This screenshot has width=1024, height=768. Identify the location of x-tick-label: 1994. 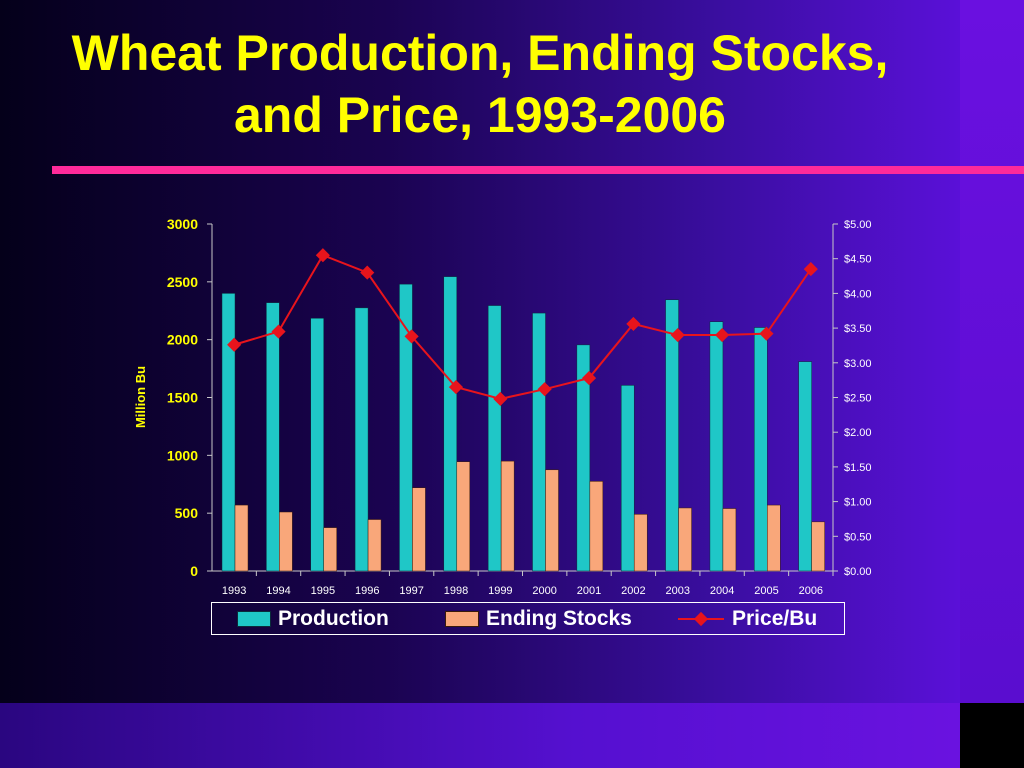
(278, 591).